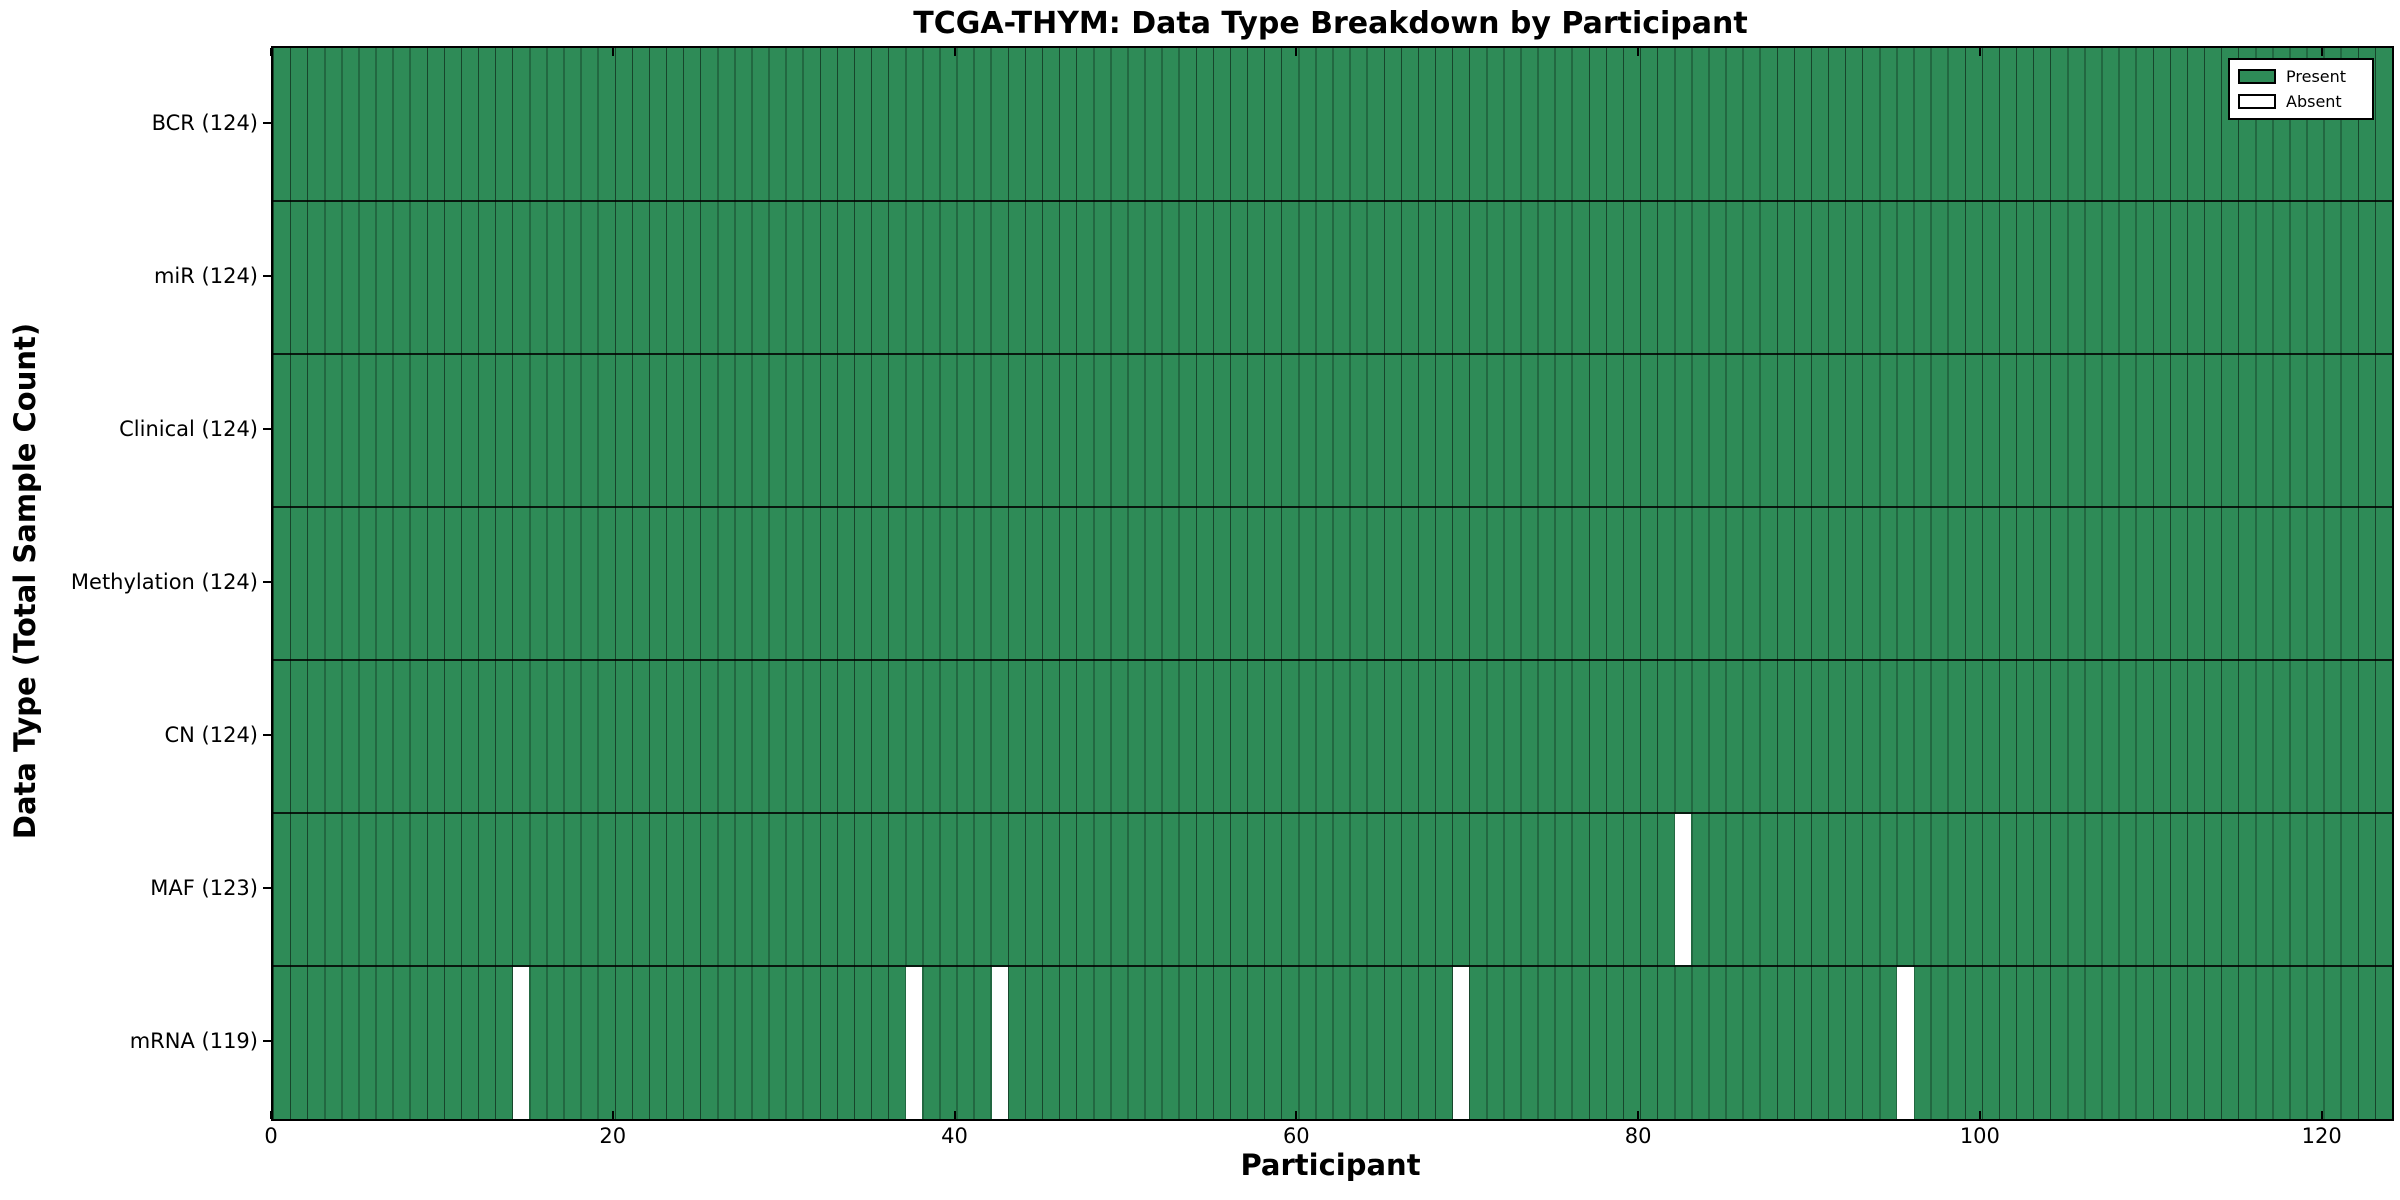 Image resolution: width=2400 pixels, height=1200 pixels. Describe the element at coordinates (1979, 1136) in the screenshot. I see `x-tick-label-100: 100` at that location.